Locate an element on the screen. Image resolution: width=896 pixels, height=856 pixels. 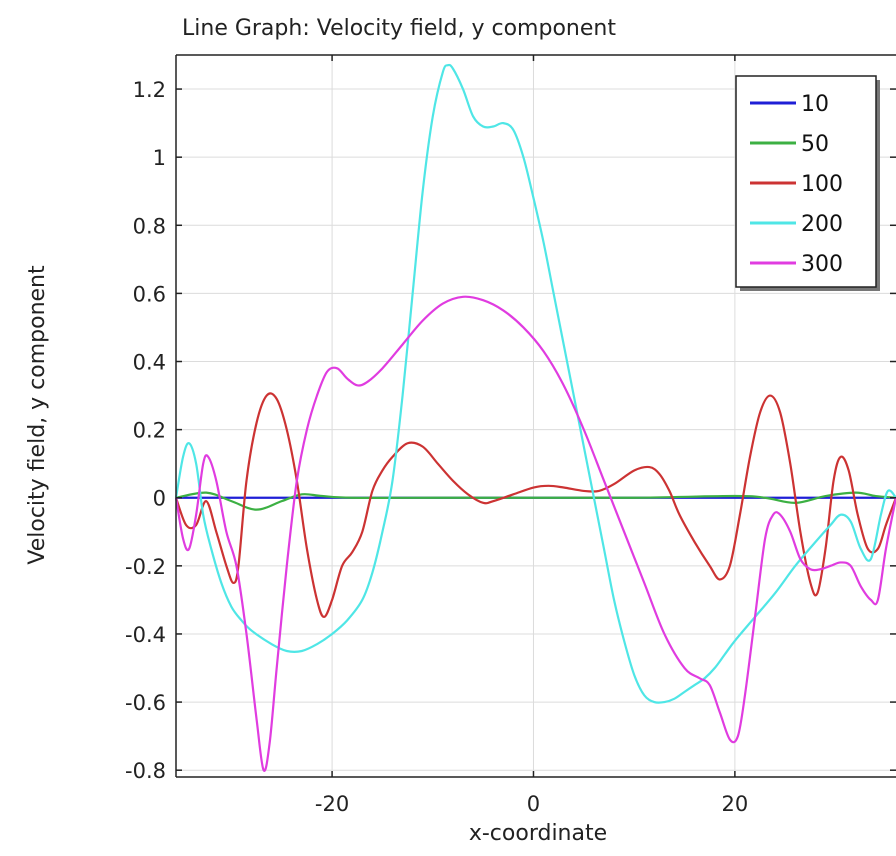
y-tick-label: 0.8 is located at coordinates (149, 226).